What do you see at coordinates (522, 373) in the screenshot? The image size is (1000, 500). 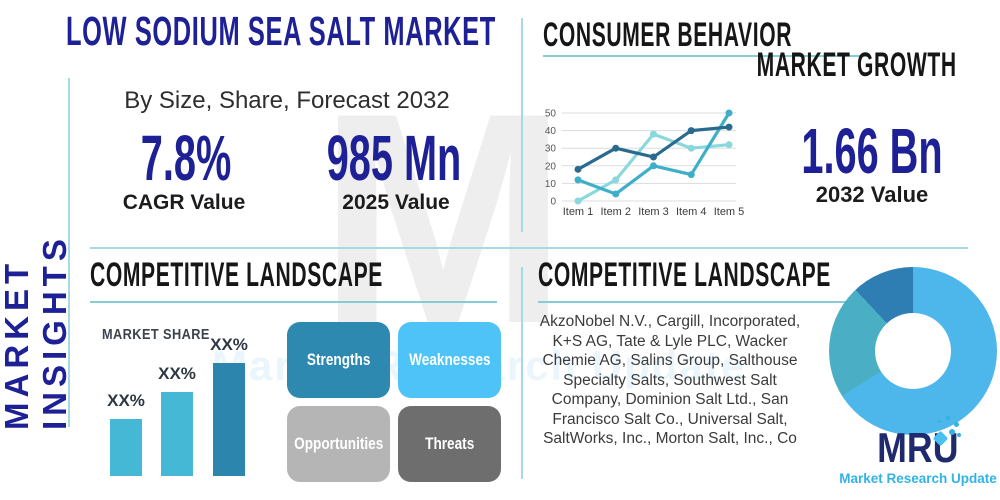 I see `bottom-middle-accent-line` at bounding box center [522, 373].